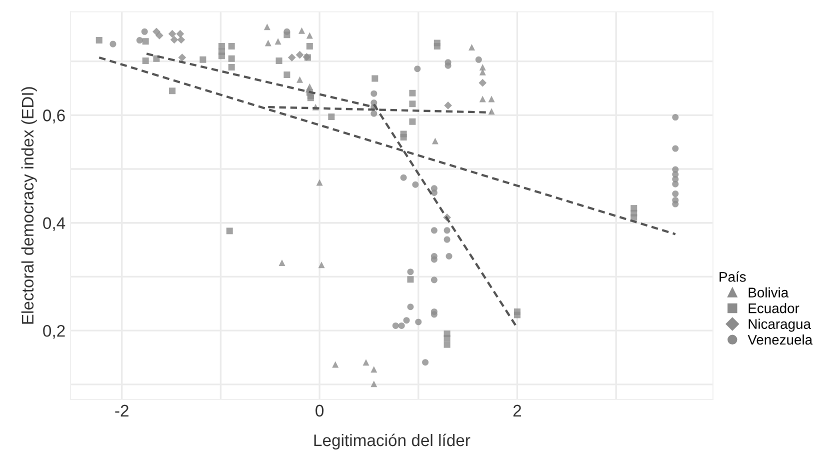 The width and height of the screenshot is (829, 470). Describe the element at coordinates (54, 331) in the screenshot. I see `y-tick-label: 0,2` at that location.